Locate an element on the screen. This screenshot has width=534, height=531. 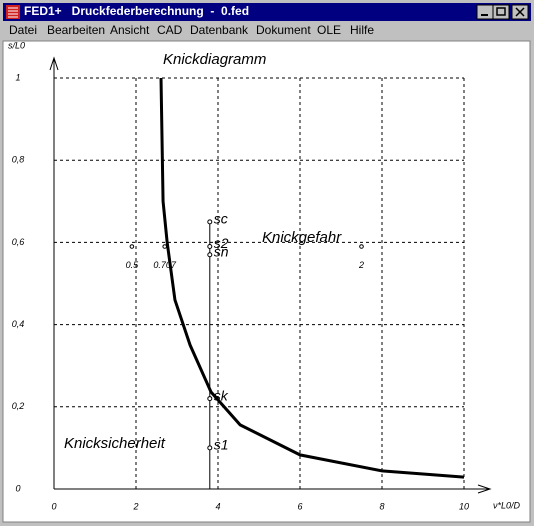
x-tick-label: 2 is located at coordinates (135, 506).